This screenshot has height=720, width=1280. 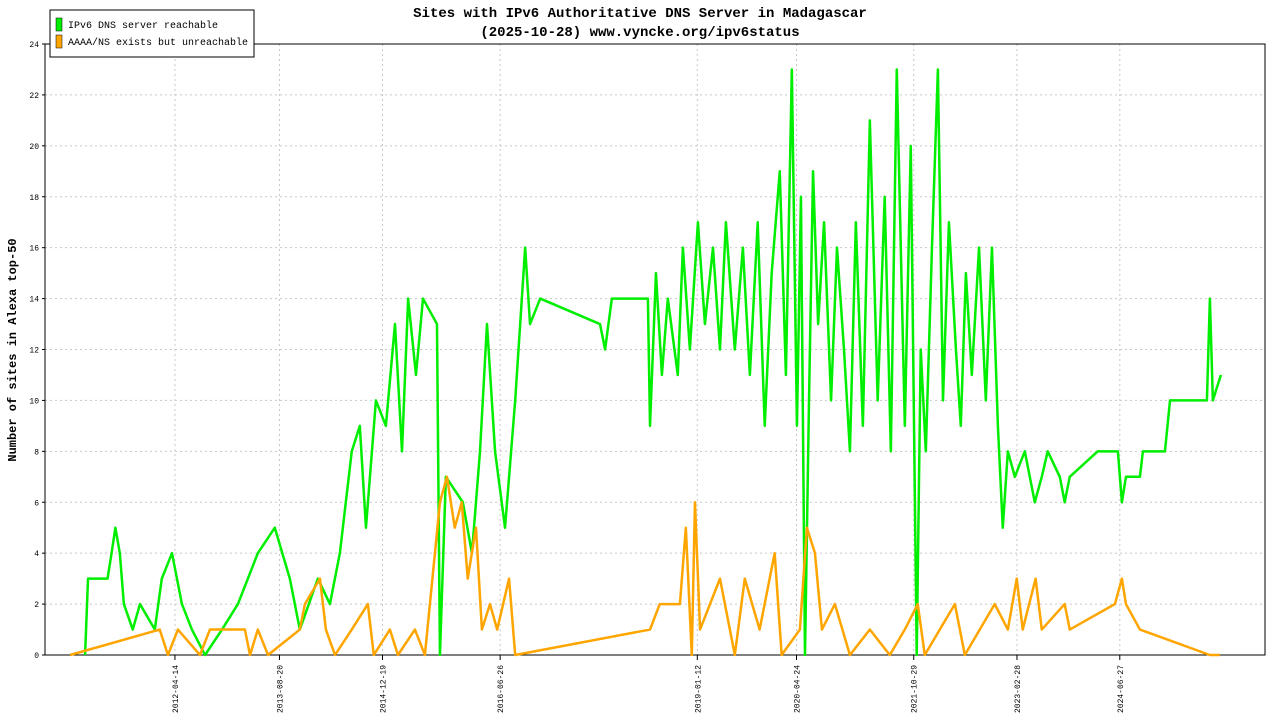 I want to click on legend-label: IPv6 DNS server reachable, so click(x=143, y=26).